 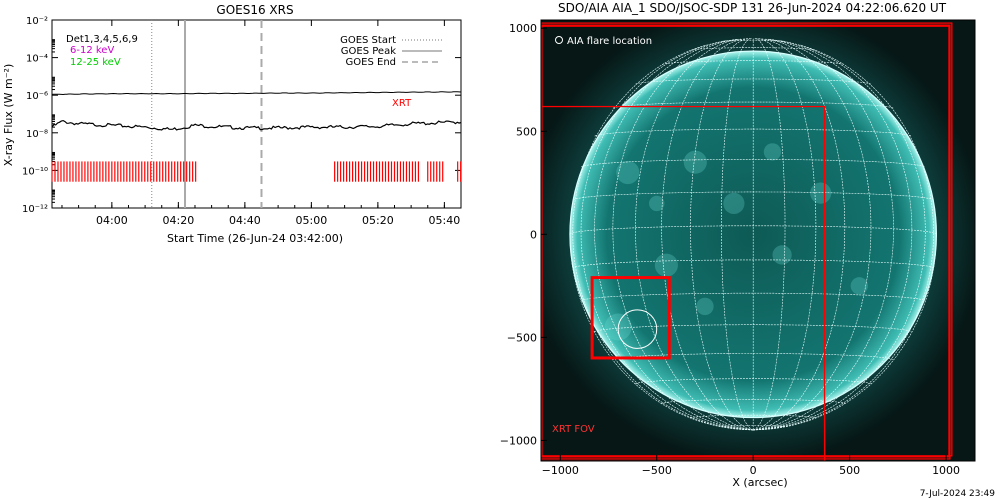 I want to click on aia-y-tick-label: −1000, so click(x=518, y=440).